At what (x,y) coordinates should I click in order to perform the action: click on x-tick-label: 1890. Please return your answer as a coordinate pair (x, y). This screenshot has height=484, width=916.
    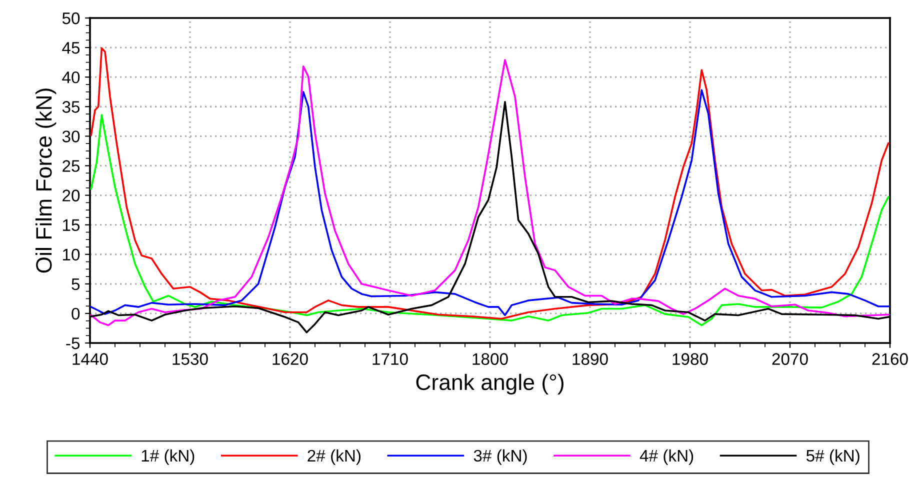
    Looking at the image, I should click on (590, 359).